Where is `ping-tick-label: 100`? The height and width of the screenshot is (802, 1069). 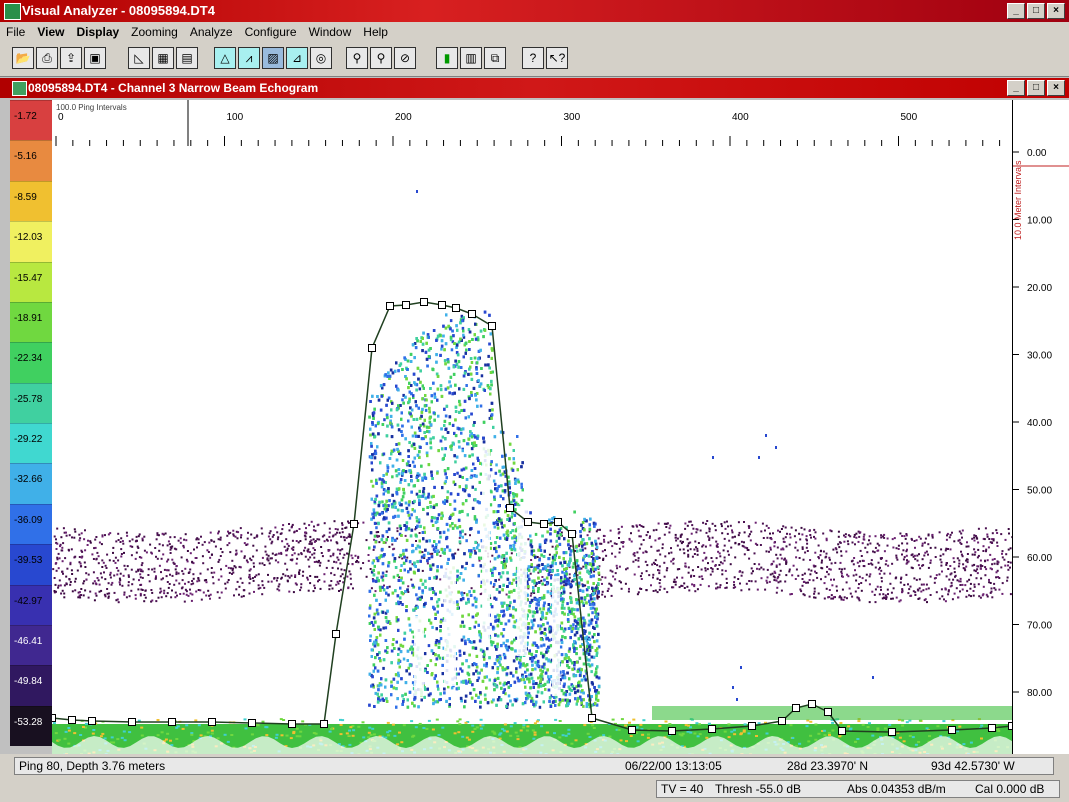
ping-tick-label: 100 is located at coordinates (235, 117).